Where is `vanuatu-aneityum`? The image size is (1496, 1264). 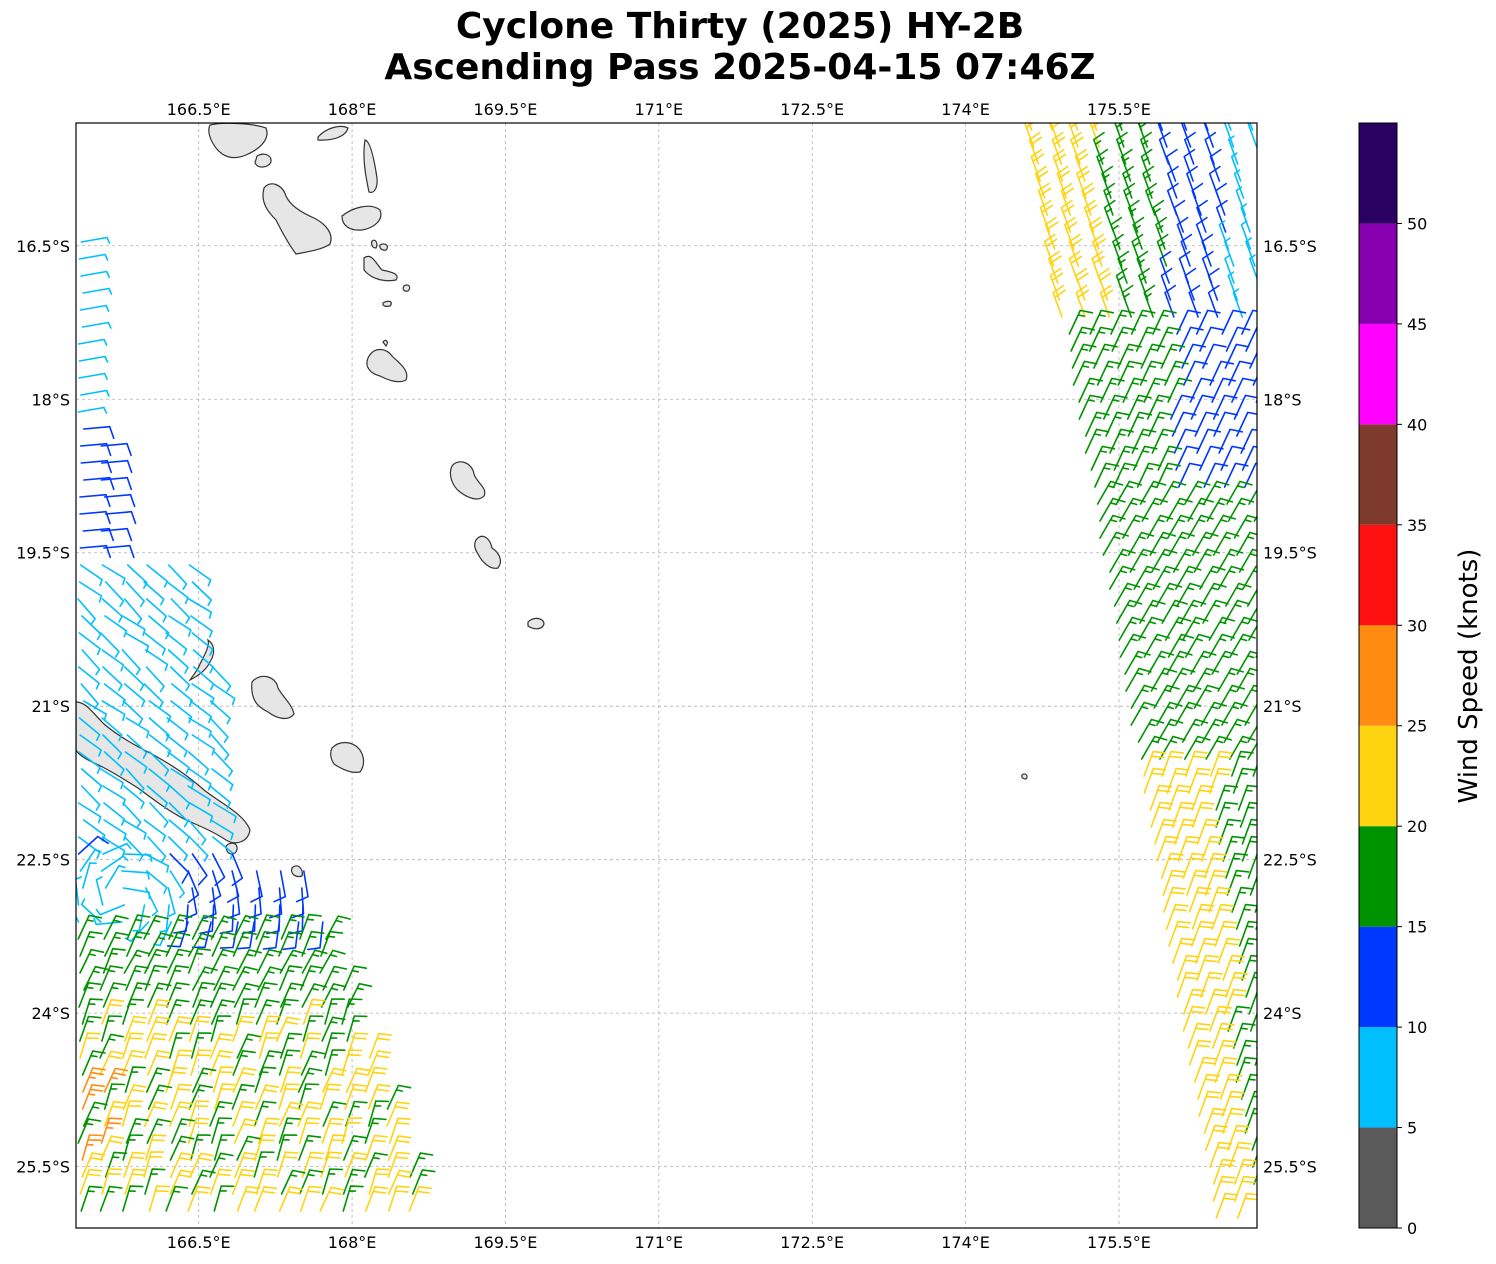
vanuatu-aneityum is located at coordinates (536, 623).